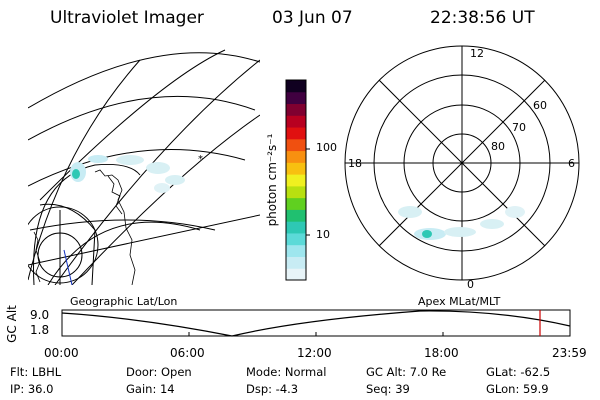  Describe the element at coordinates (61, 353) in the screenshot. I see `time-tick-0000: 00:00` at that location.